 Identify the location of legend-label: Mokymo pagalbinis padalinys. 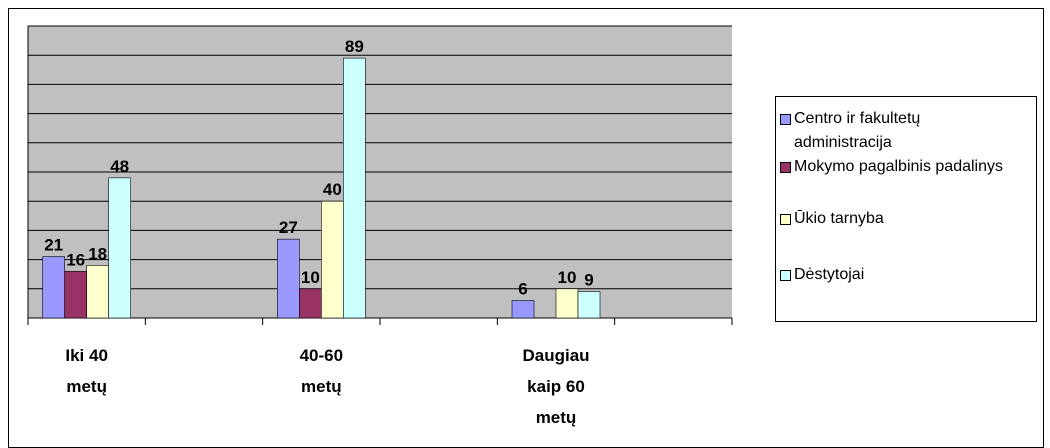
(898, 166).